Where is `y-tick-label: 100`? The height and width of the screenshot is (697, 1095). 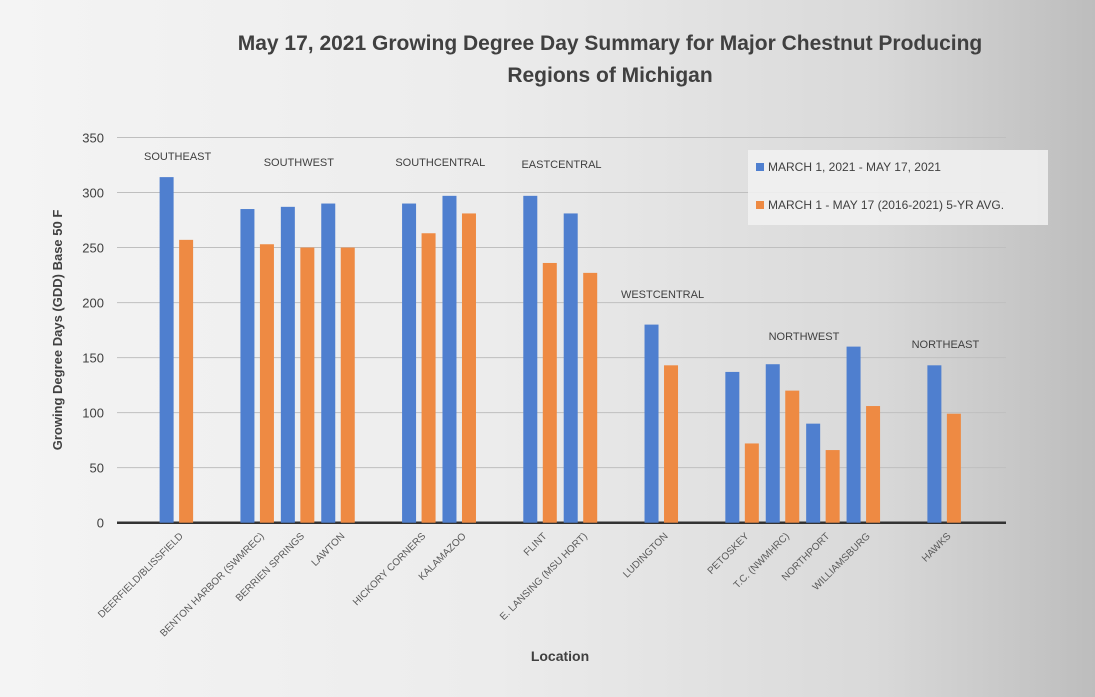
y-tick-label: 100 is located at coordinates (93, 413).